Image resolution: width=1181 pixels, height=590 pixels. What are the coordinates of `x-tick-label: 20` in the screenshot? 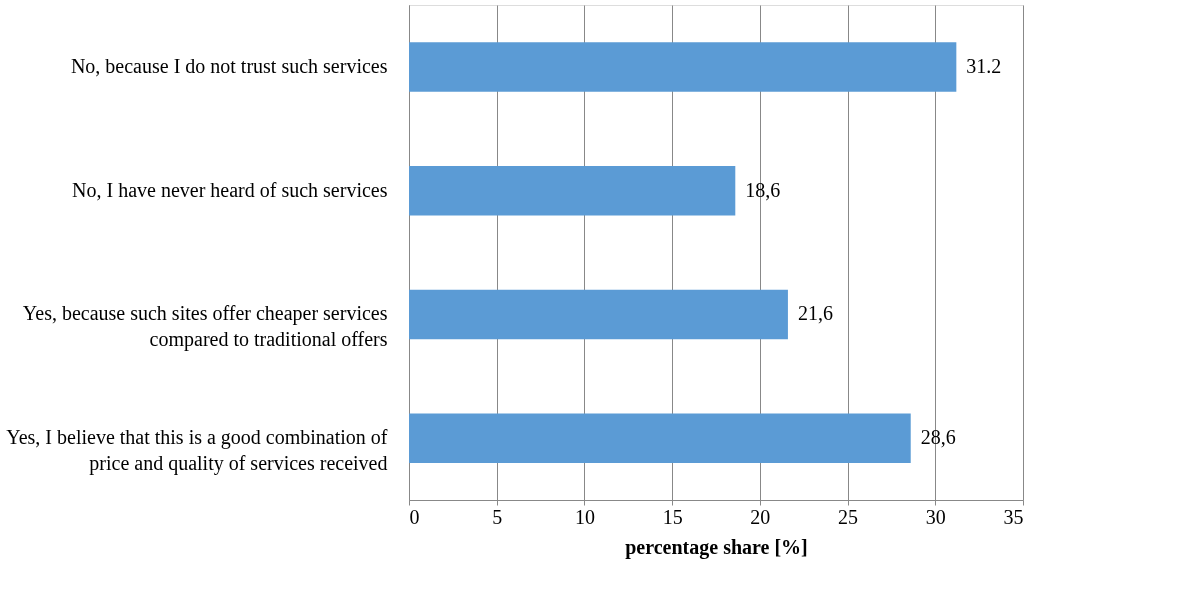 It's located at (760, 516).